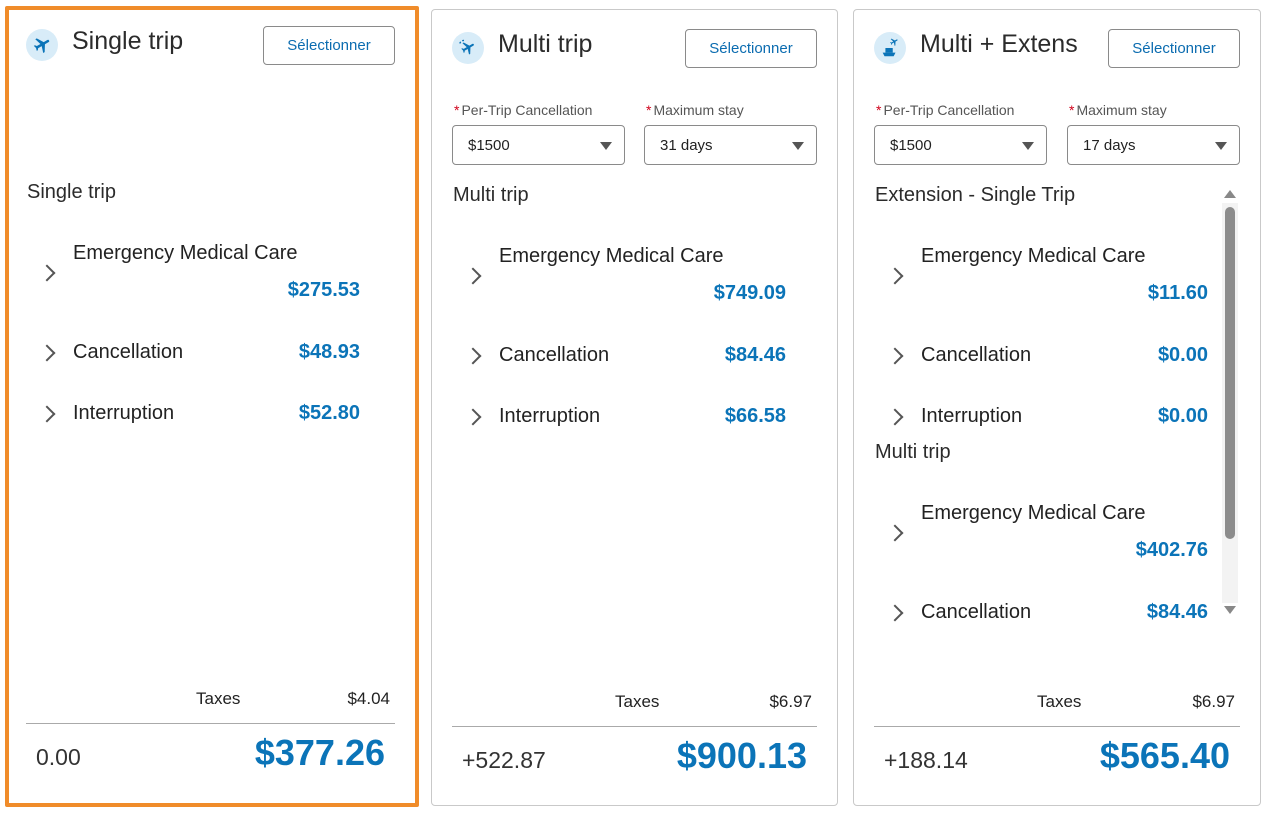 The height and width of the screenshot is (816, 1274). What do you see at coordinates (730, 145) in the screenshot?
I see `maximum-stay-select: 31 days` at bounding box center [730, 145].